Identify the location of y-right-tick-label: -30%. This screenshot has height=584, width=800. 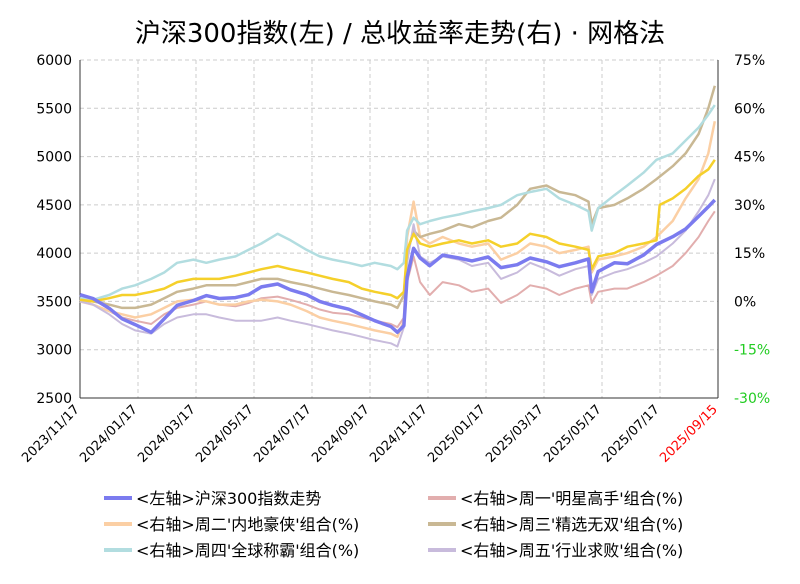
(752, 399).